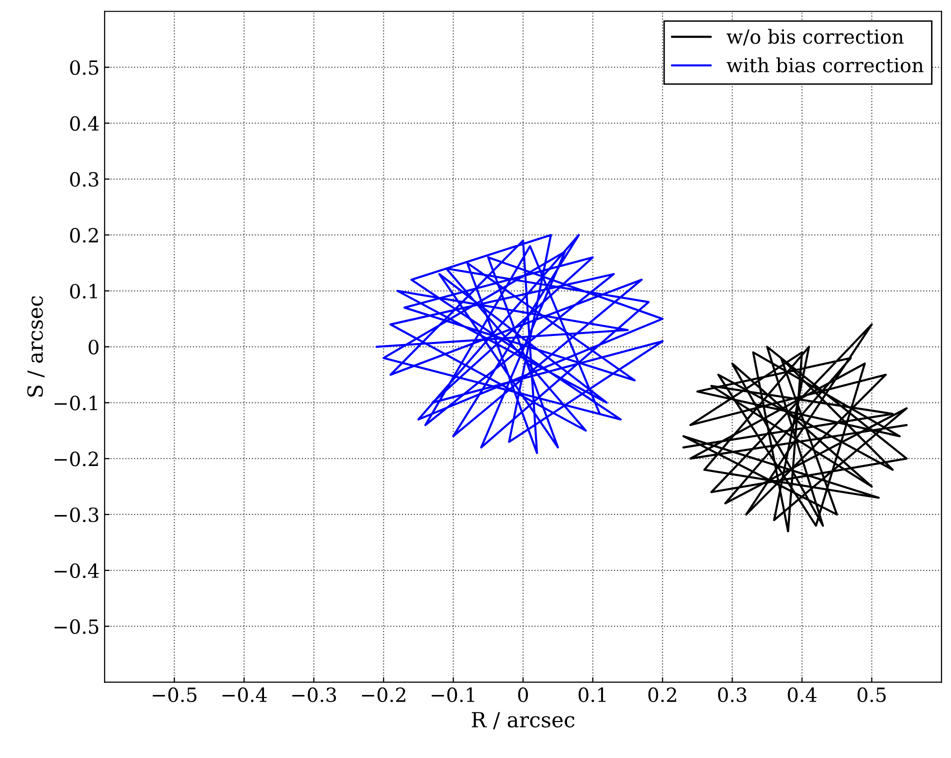 This screenshot has width=951, height=758. Describe the element at coordinates (825, 64) in the screenshot. I see `legend-label: with bias correction` at that location.